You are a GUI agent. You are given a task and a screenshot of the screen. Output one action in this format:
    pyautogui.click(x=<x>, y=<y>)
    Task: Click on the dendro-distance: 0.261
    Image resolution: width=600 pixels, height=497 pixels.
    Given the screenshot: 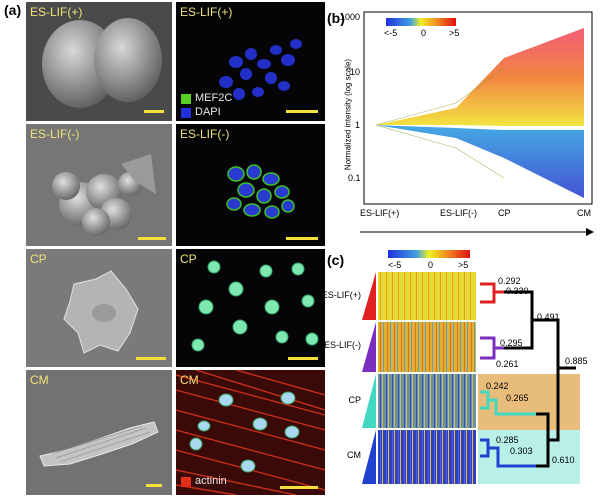 What is the action you would take?
    pyautogui.click(x=507, y=364)
    